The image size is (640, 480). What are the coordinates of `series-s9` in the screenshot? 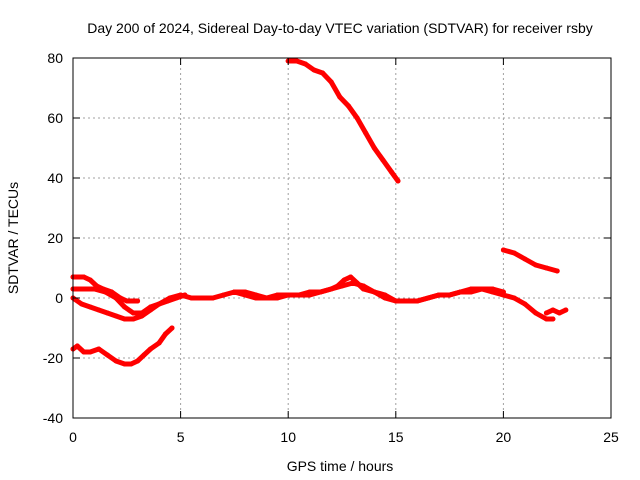 It's located at (556, 311).